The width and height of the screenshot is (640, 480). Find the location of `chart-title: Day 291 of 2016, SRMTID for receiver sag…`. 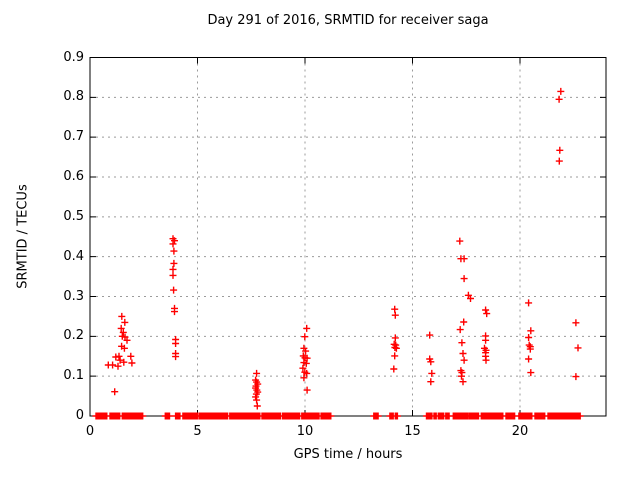

chart-title: Day 291 of 2016, SRMTID for receiver sag… is located at coordinates (348, 20).